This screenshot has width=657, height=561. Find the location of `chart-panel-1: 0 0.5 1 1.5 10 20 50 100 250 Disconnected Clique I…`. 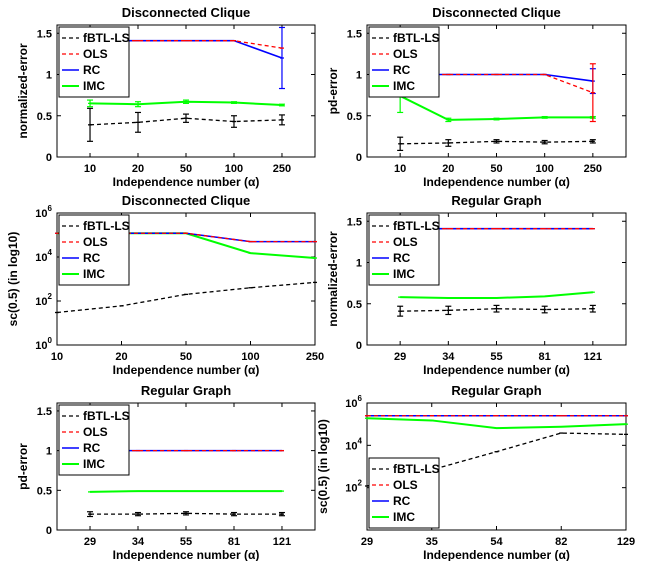

chart-panel-1: 0 0.5 1 1.5 10 20 50 100 250 Disconnected Clique I… is located at coordinates (166, 97).